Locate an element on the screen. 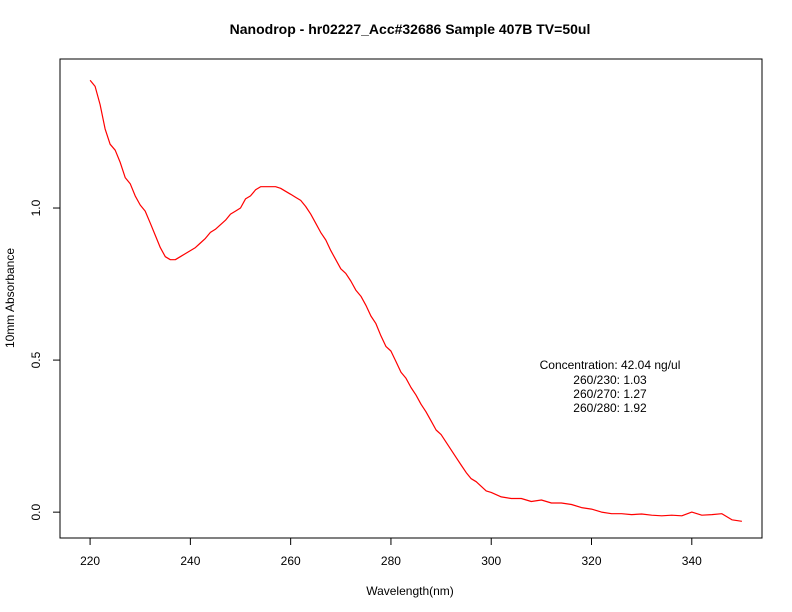 This screenshot has height=612, width=792. ratio-260-270-text: 260/270: 1.27 is located at coordinates (610, 394).